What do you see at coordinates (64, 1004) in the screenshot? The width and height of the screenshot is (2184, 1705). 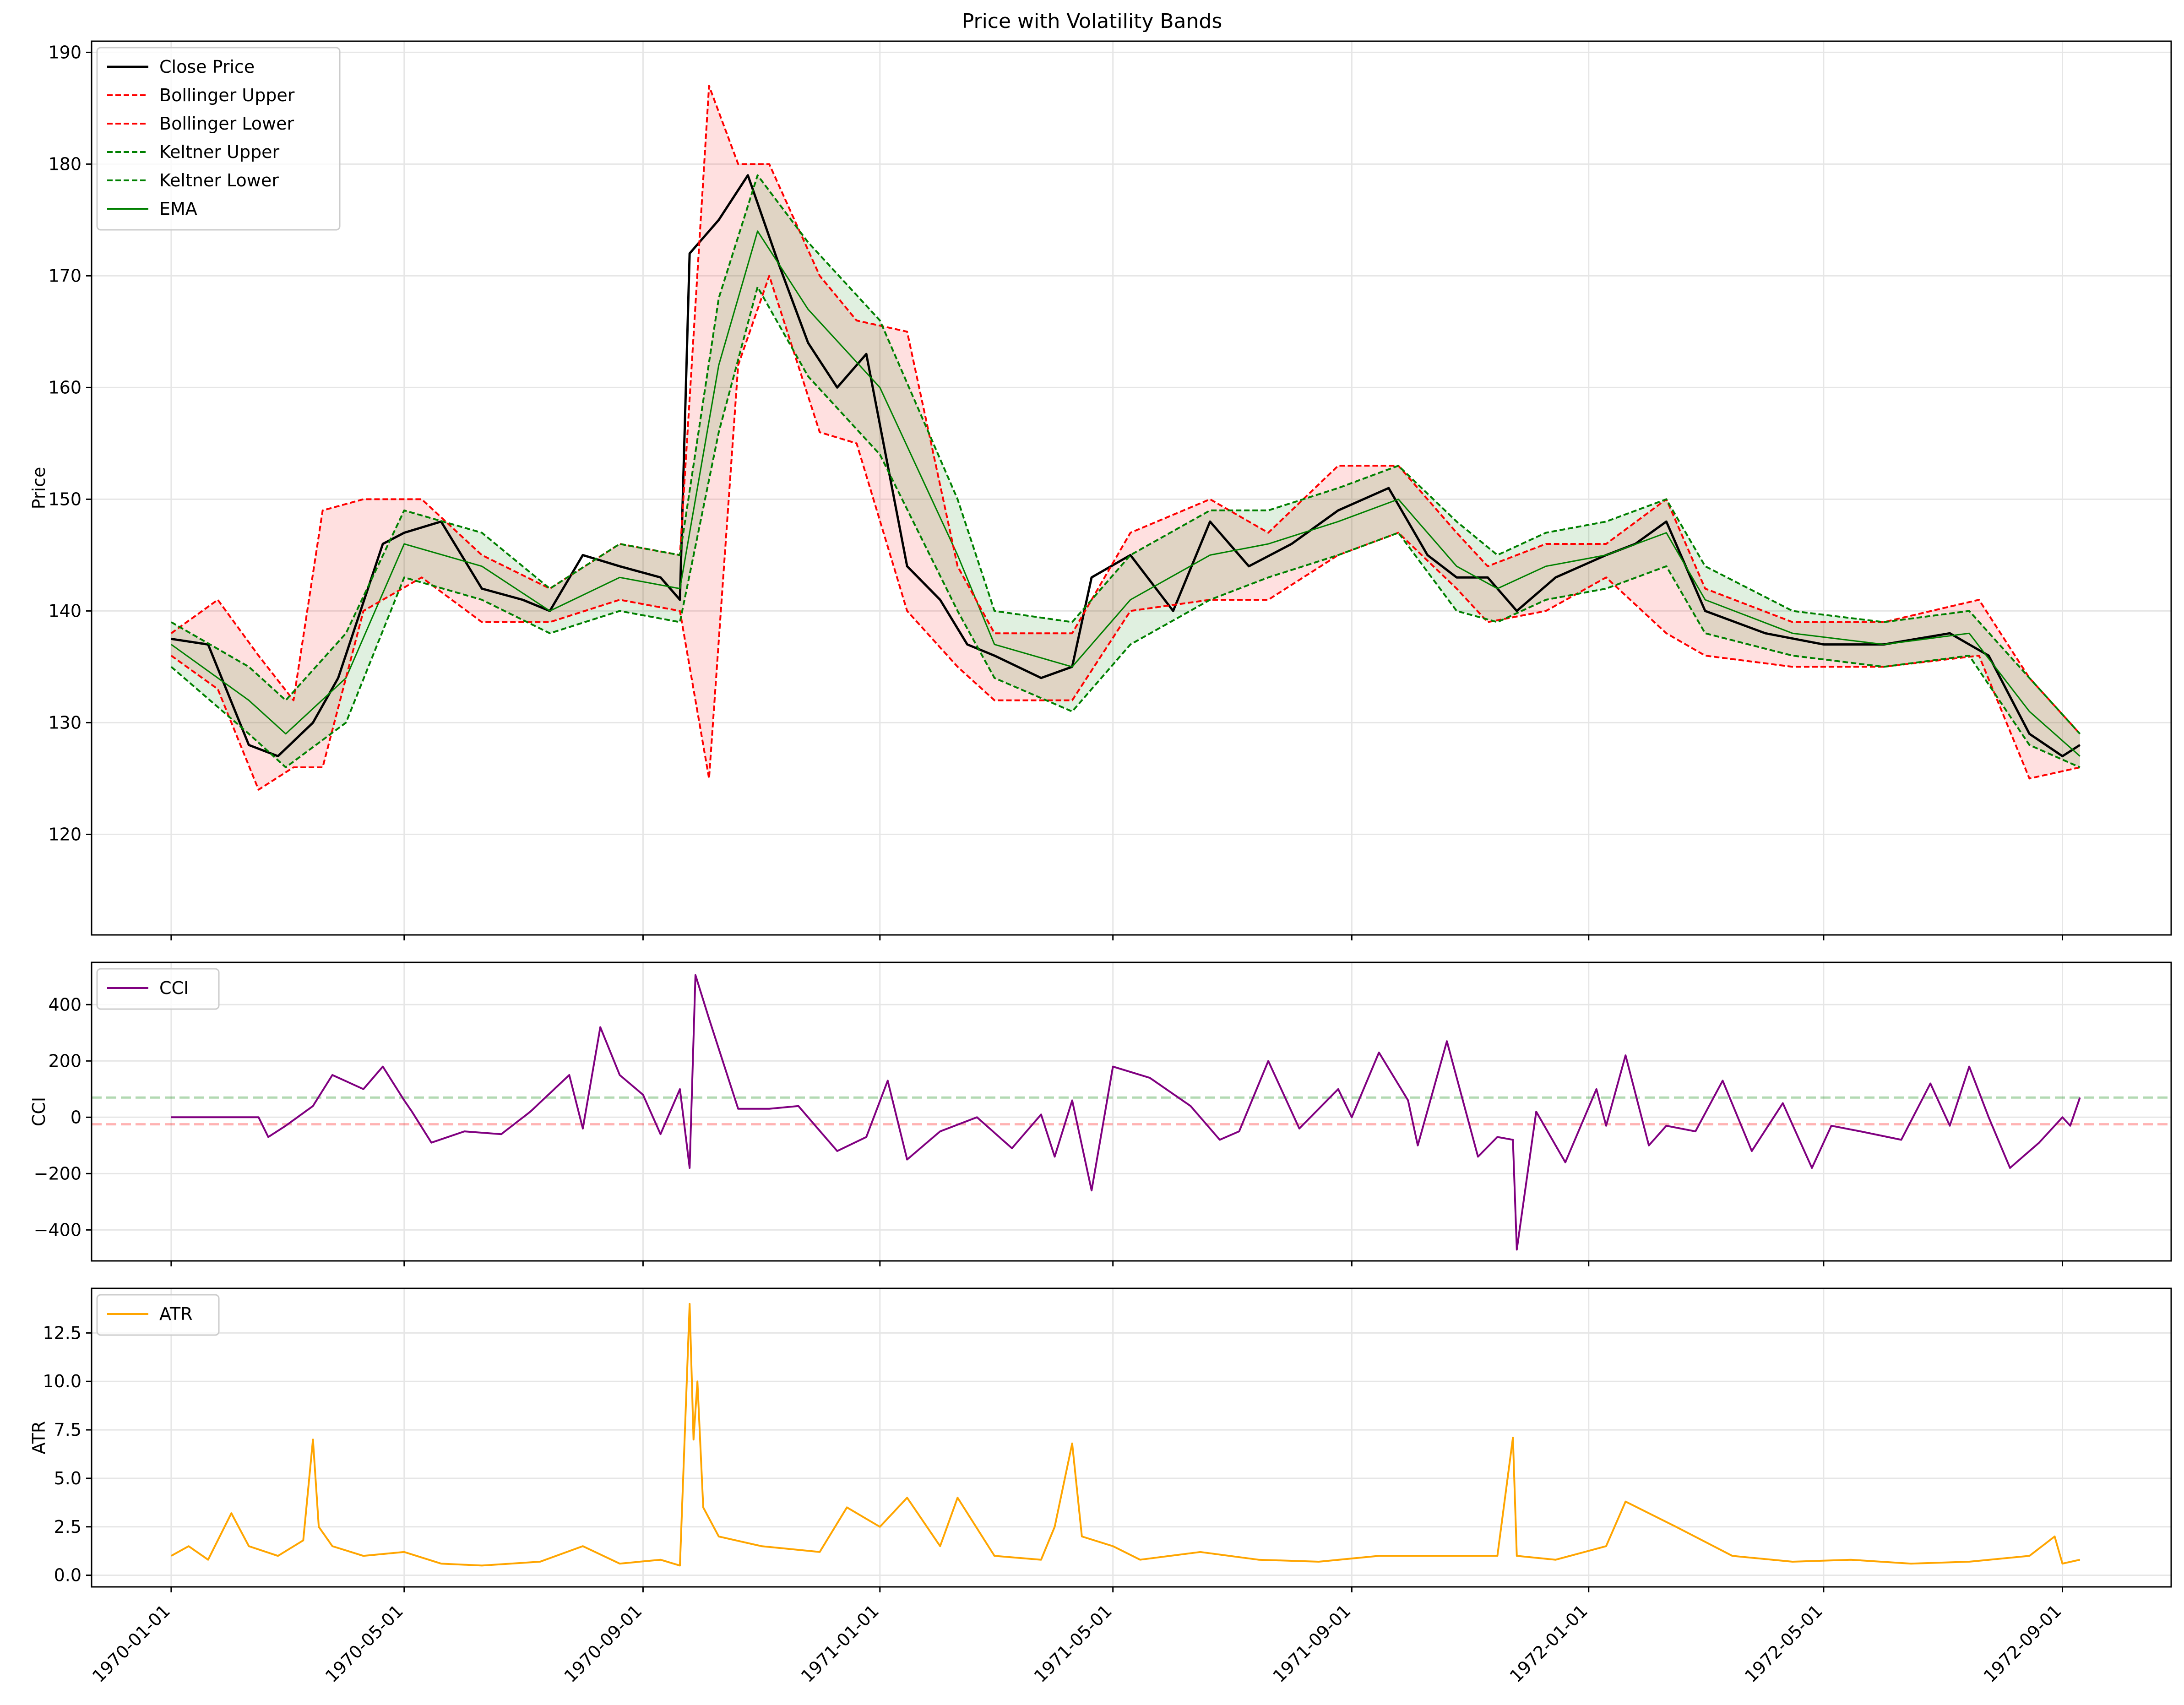 I see `y-tick-label: 400` at bounding box center [64, 1004].